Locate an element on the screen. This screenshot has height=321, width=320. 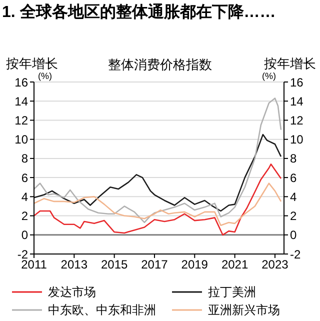
y2-tick-label: -2 is located at coordinates (295, 254).